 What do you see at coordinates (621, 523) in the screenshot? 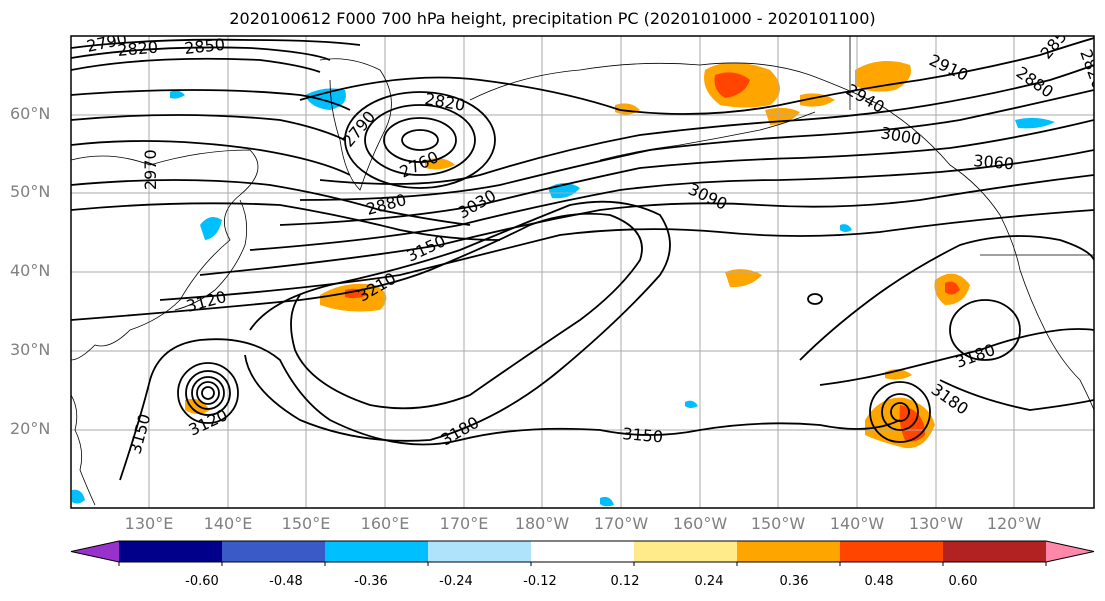
I see `lon-label: 170°W` at bounding box center [621, 523].